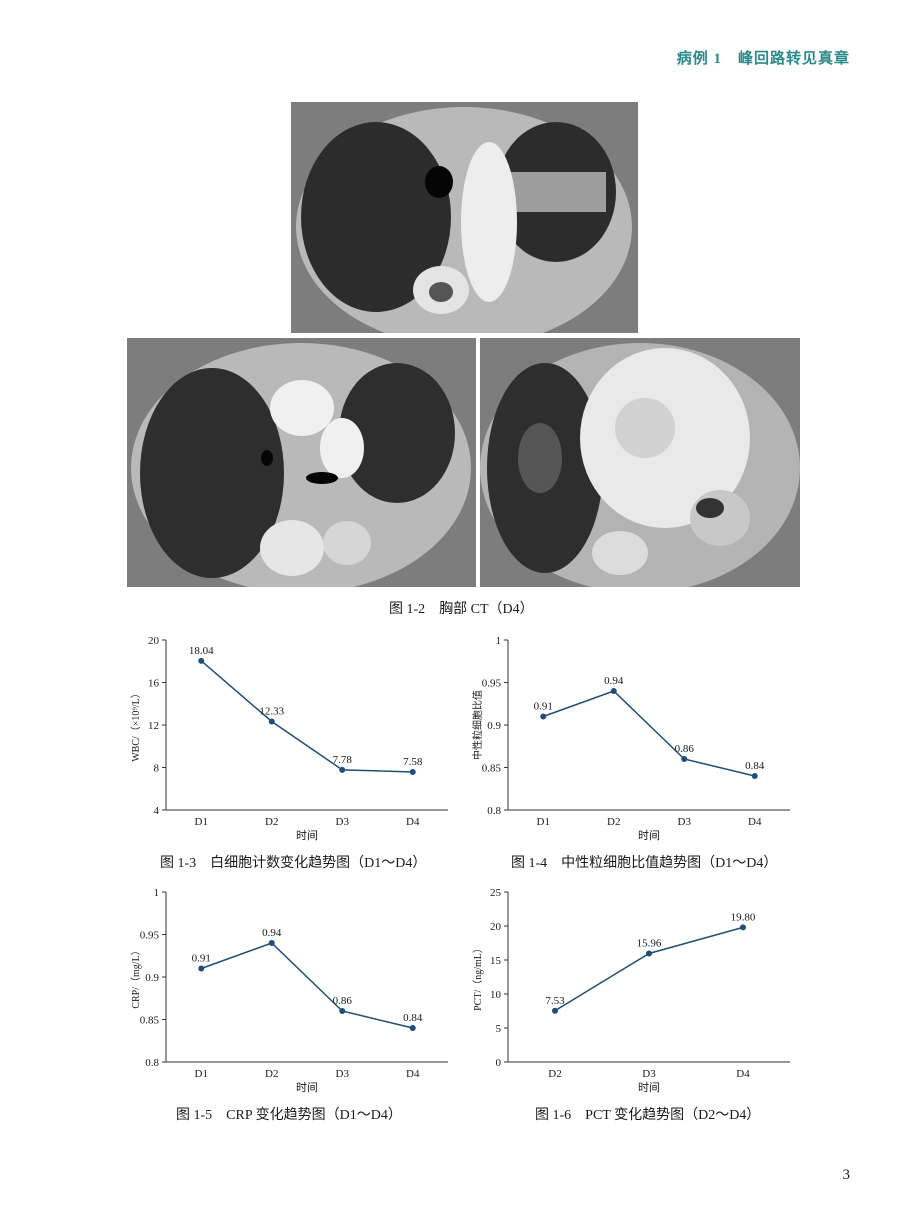 The width and height of the screenshot is (900, 1222). Describe the element at coordinates (496, 961) in the screenshot. I see `y-tick-label: 15` at that location.